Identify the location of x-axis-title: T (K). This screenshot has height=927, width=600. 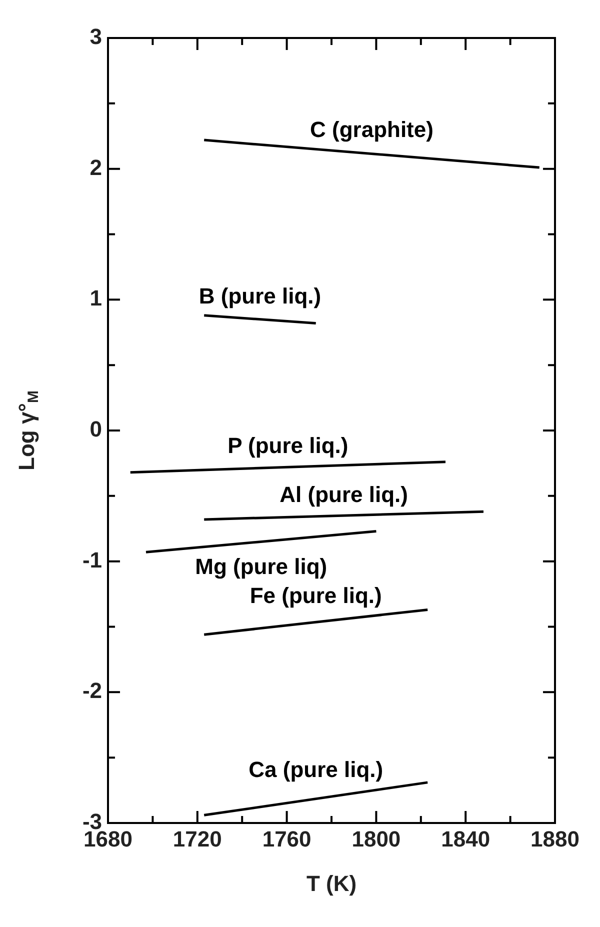
(331, 883).